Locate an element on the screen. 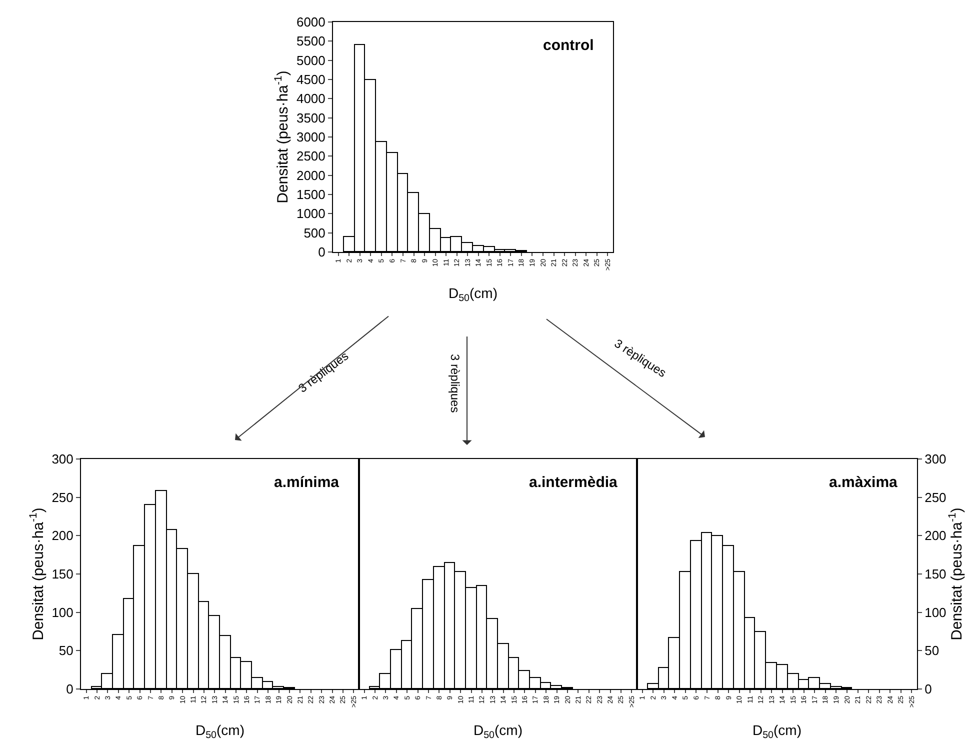 This screenshot has width=976, height=749. y-tick-label: 3500 is located at coordinates (311, 118).